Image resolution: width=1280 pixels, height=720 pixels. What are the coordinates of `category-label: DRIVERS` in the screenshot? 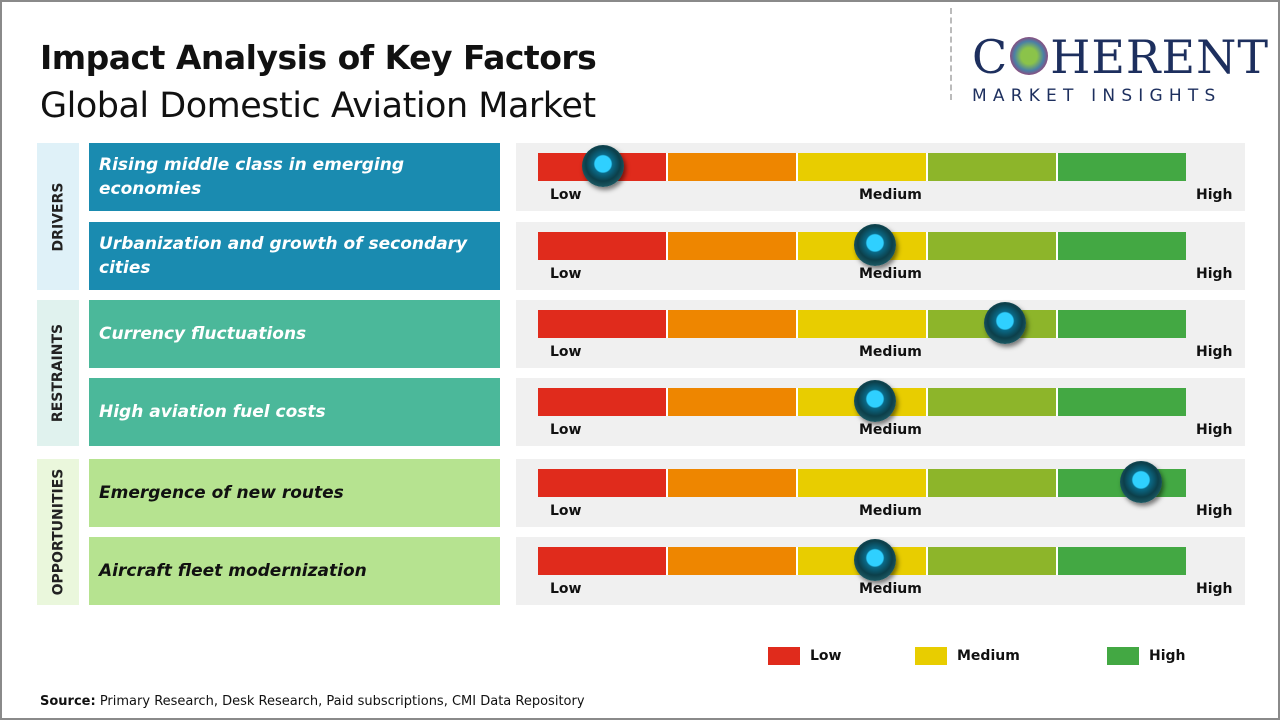 It's located at (58, 216).